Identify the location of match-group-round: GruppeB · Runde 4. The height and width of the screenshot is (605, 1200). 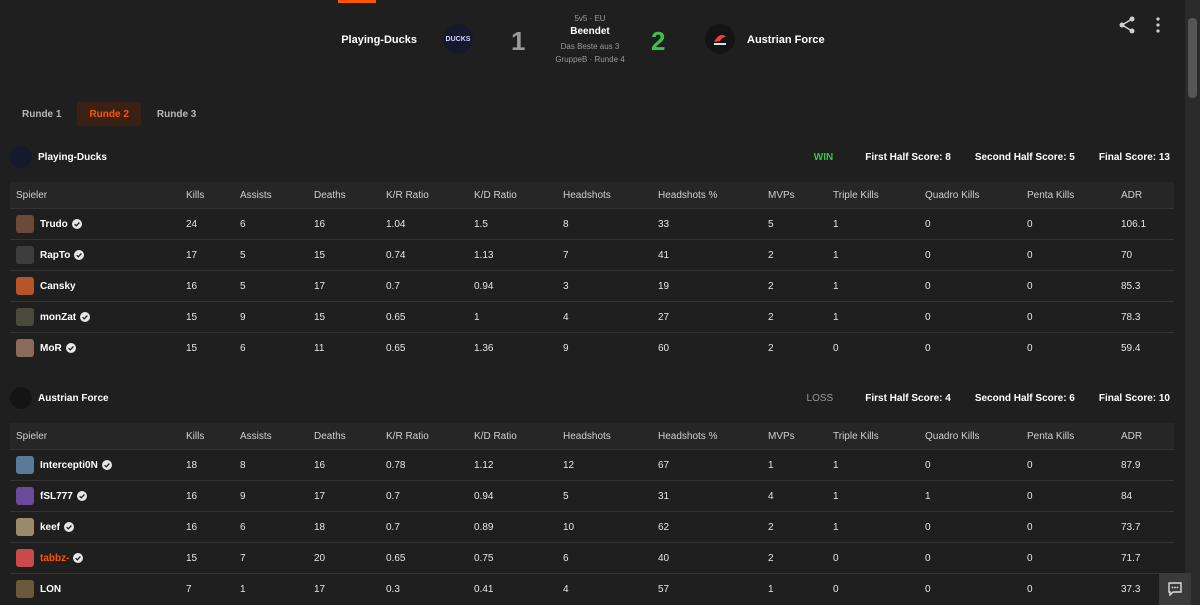
(590, 59).